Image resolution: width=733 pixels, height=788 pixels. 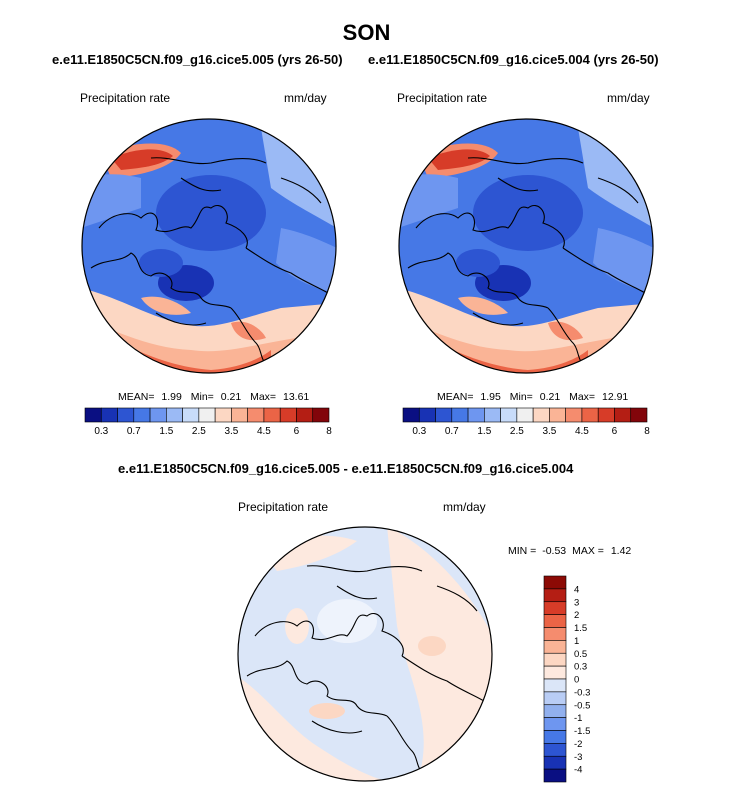 What do you see at coordinates (442, 98) in the screenshot?
I see `panel-b-variable: Precipitation rate` at bounding box center [442, 98].